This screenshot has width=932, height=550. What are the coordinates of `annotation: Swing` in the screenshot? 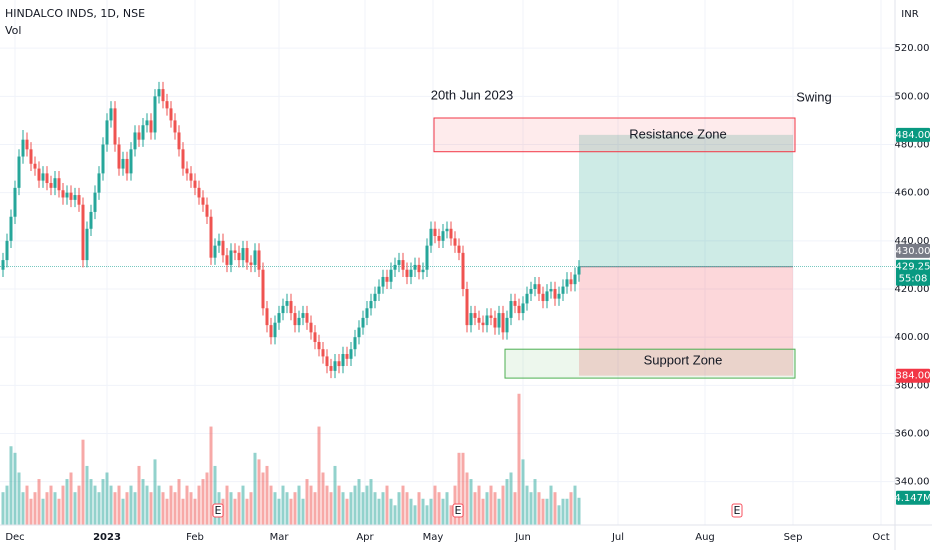 It's located at (813, 96).